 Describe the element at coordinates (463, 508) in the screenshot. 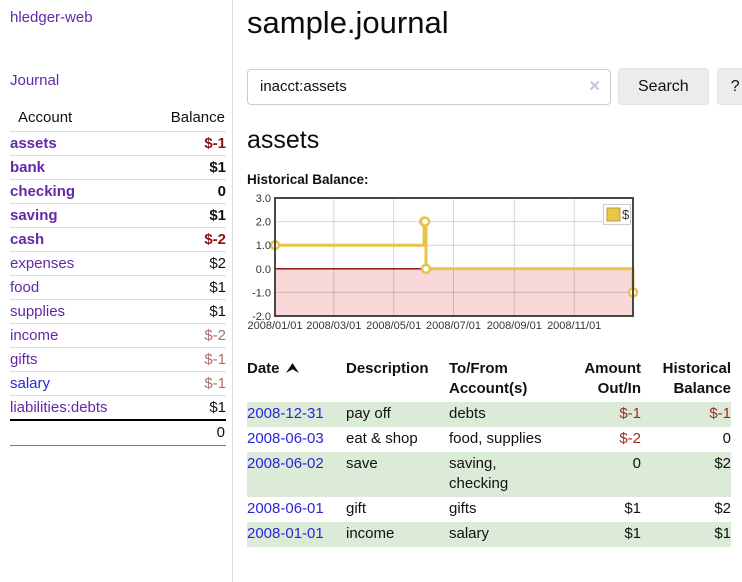

I see `register-accounts: gifts` at that location.